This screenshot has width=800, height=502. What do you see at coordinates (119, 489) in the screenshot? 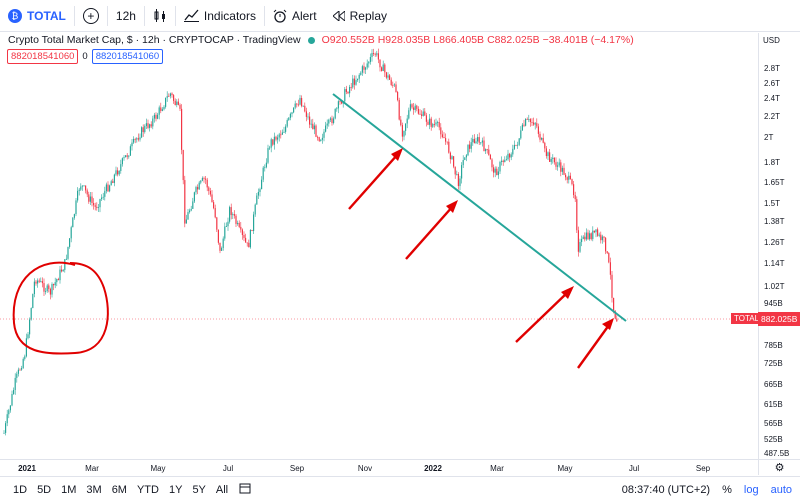
I see `range-button-6m: 6M` at bounding box center [119, 489].